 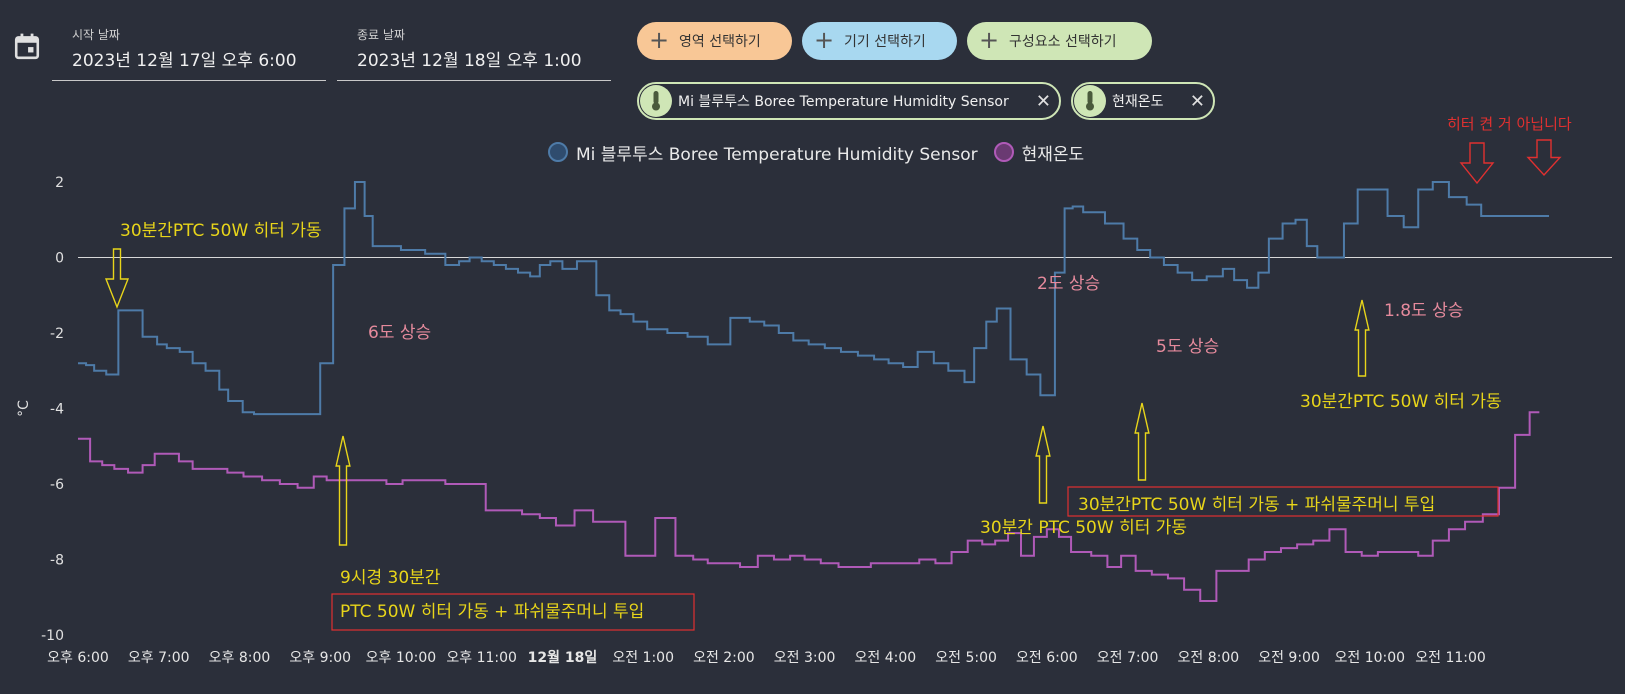 I want to click on select-component-button: + 구성요소 선택하기, so click(x=1059, y=41).